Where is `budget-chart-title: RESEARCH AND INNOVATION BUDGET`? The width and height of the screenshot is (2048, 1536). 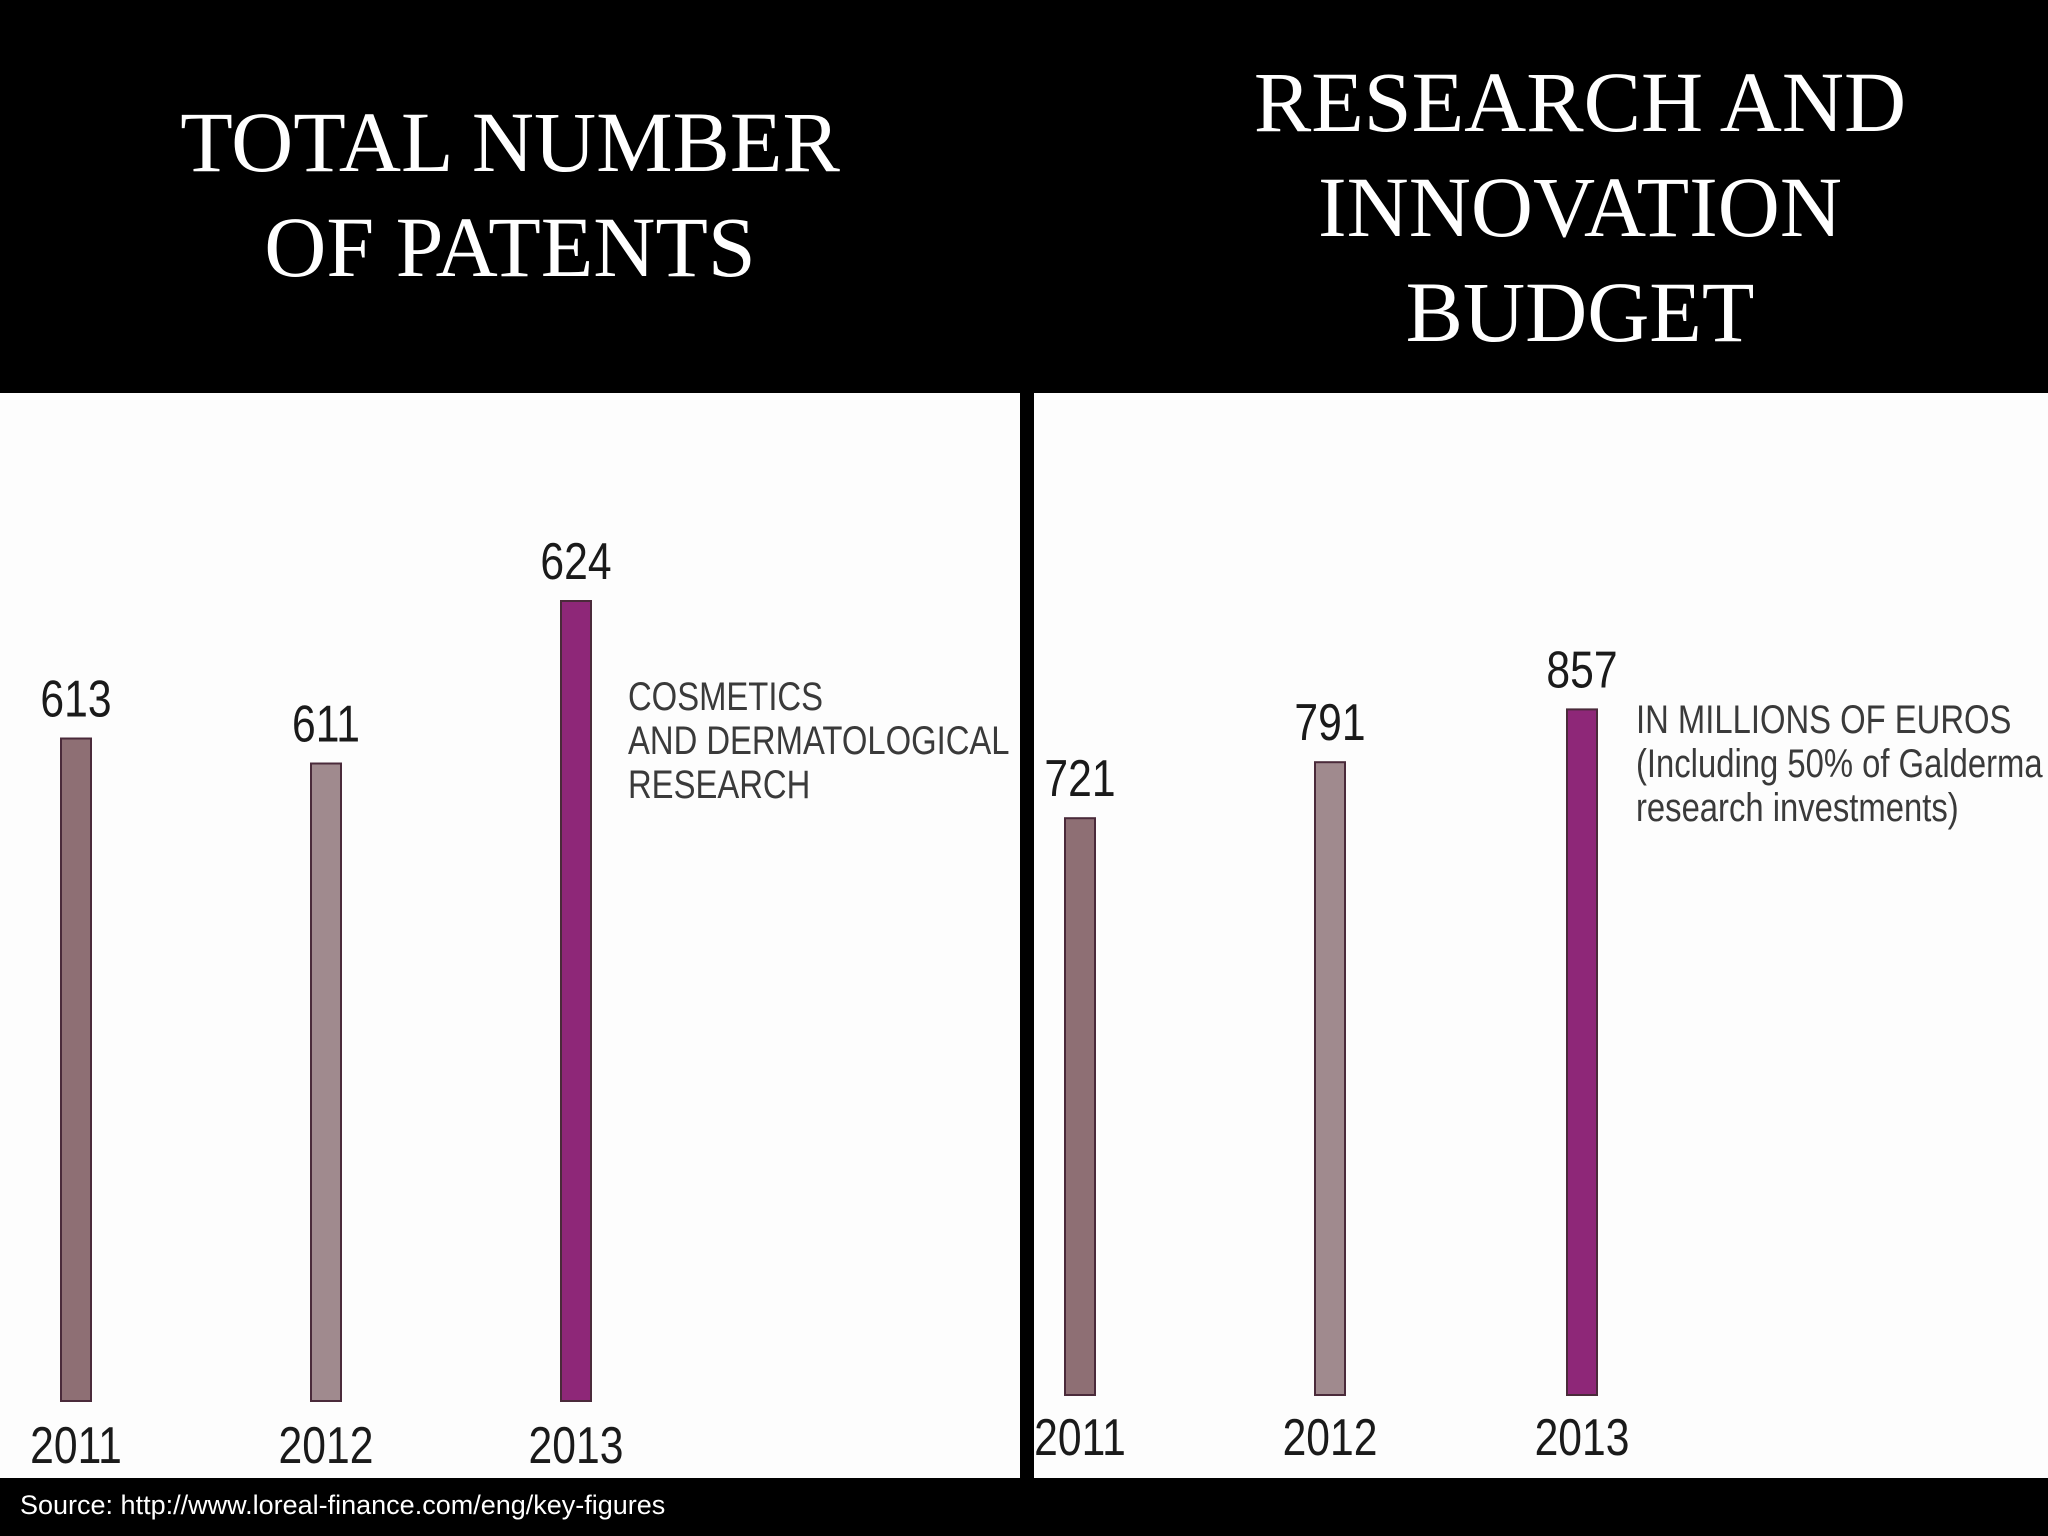
budget-chart-title: RESEARCH AND INNOVATION BUDGET is located at coordinates (1580, 207).